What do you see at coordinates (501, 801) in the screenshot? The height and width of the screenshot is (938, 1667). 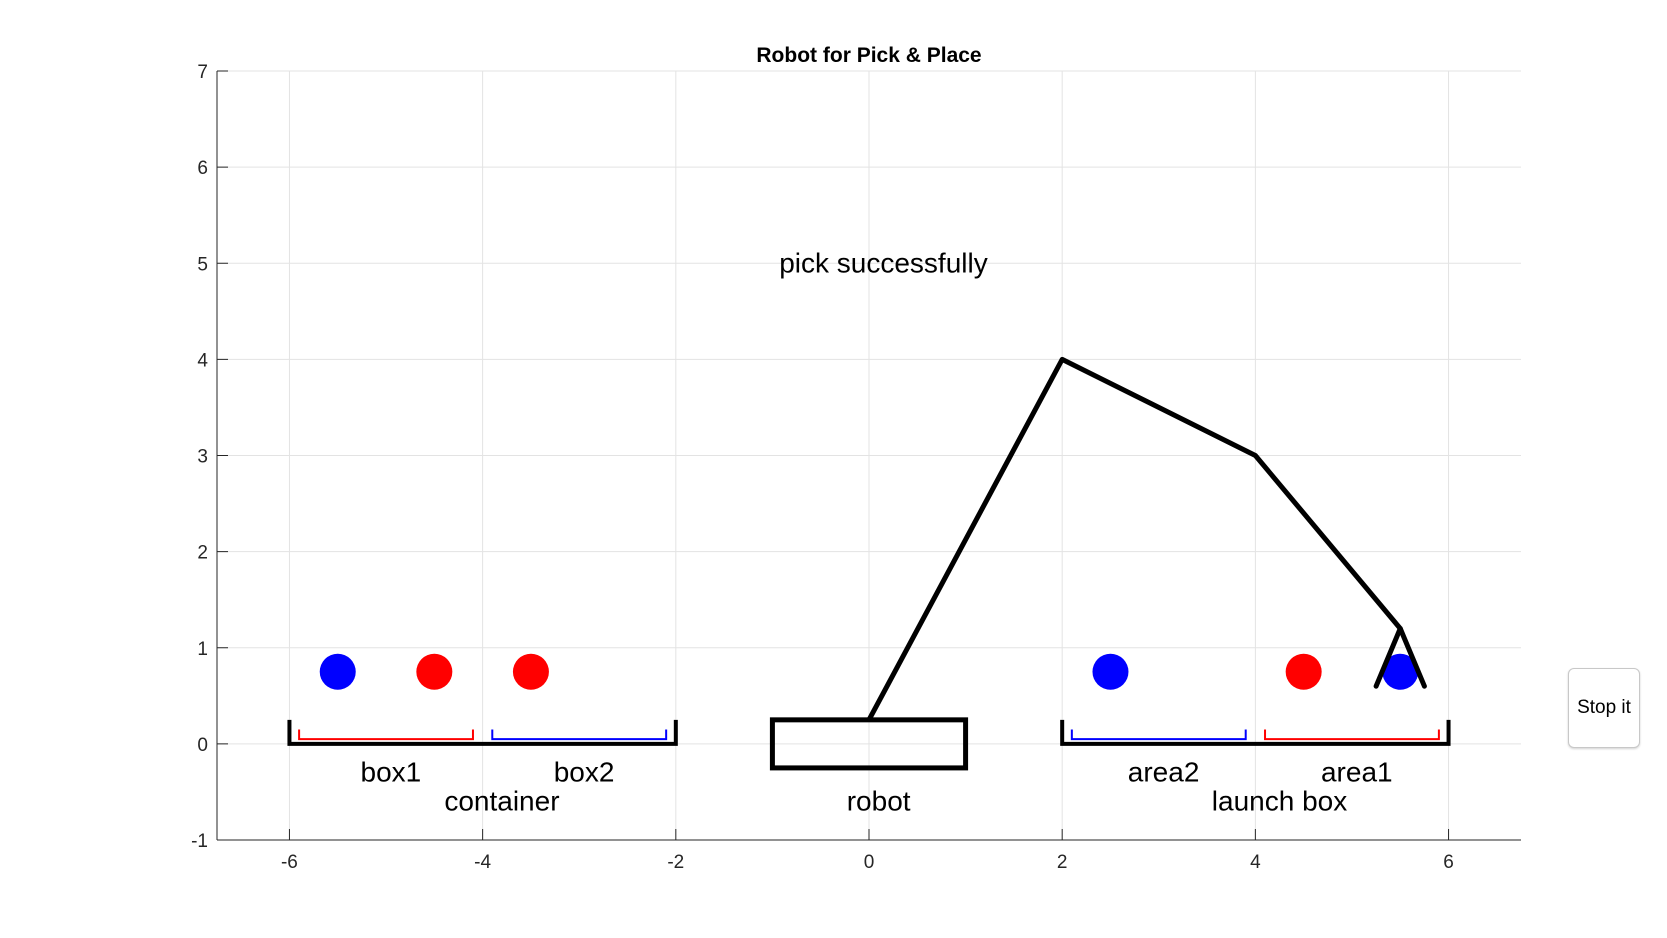 I see `label-container: container` at bounding box center [501, 801].